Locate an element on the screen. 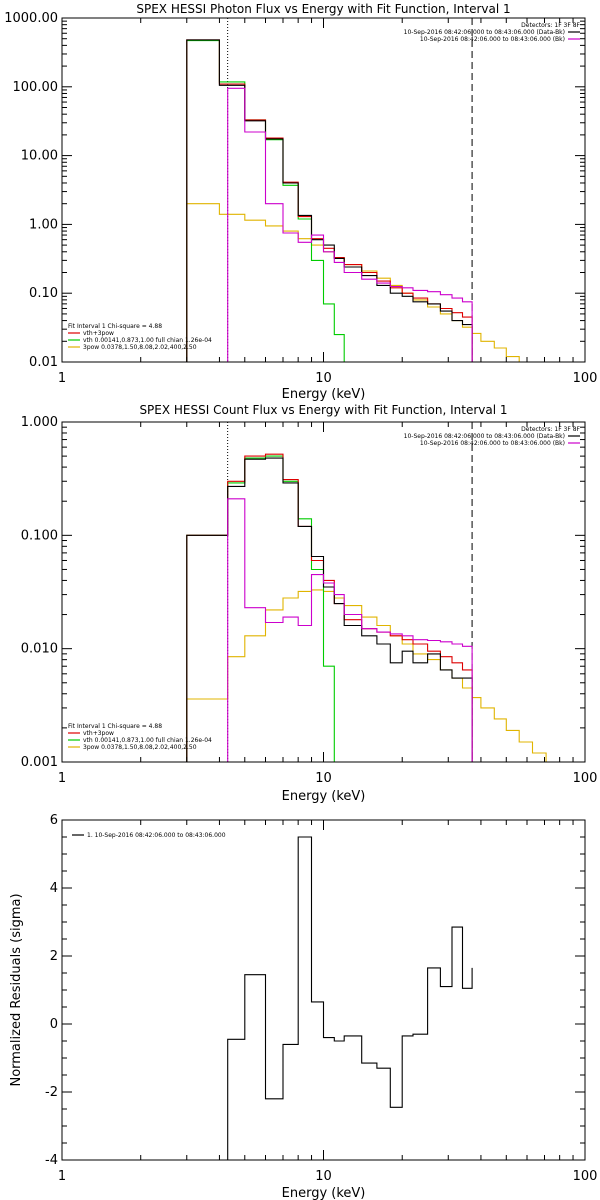 This screenshot has height=1200, width=600. y-tick-label: 0.10 is located at coordinates (43, 293).